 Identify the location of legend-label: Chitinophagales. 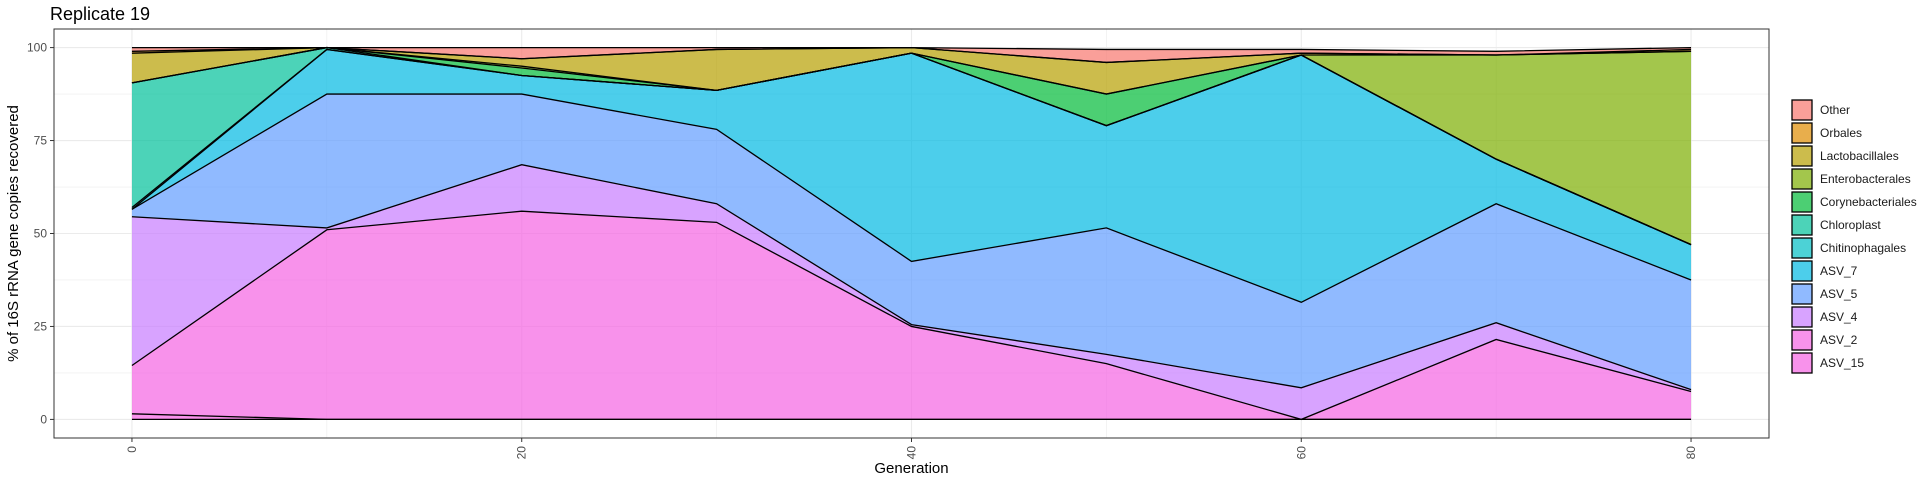
(1863, 248).